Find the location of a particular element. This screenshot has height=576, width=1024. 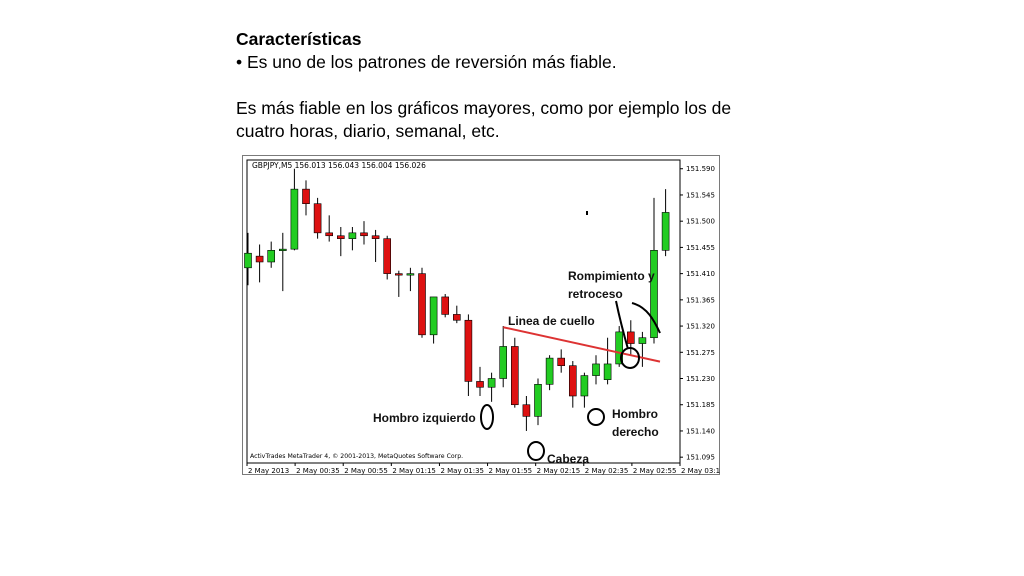

label-left-shoulder: Hombro izquierdo is located at coordinates (424, 418).